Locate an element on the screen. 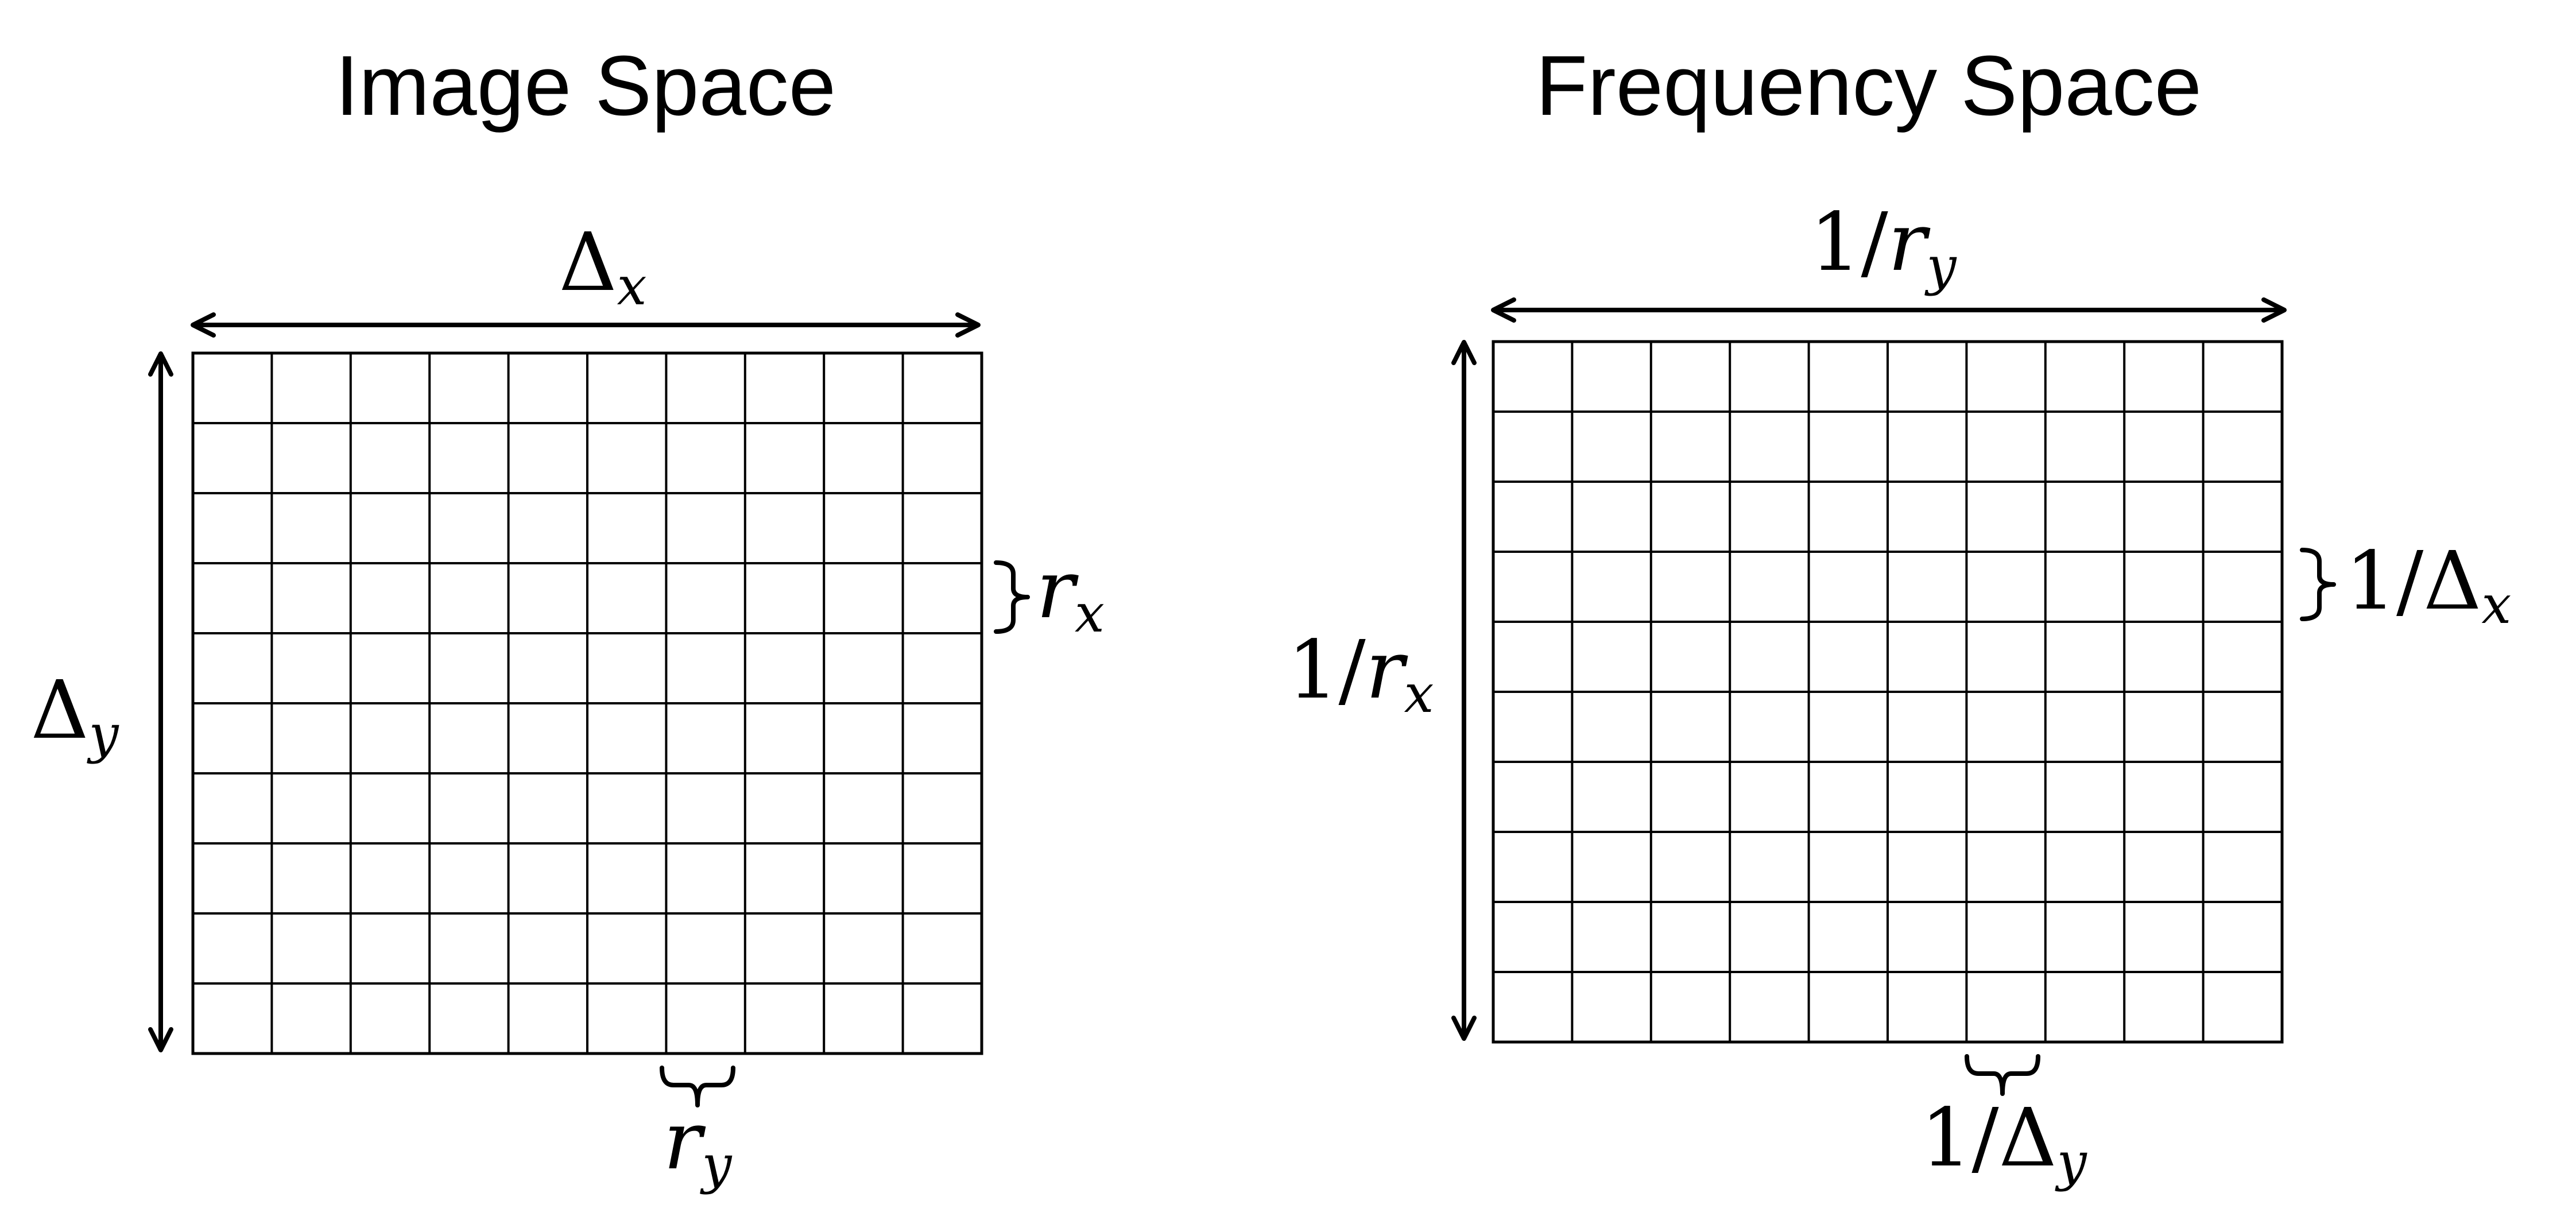 The height and width of the screenshot is (1220, 2576). image-space-width-label: Δx is located at coordinates (603, 266).